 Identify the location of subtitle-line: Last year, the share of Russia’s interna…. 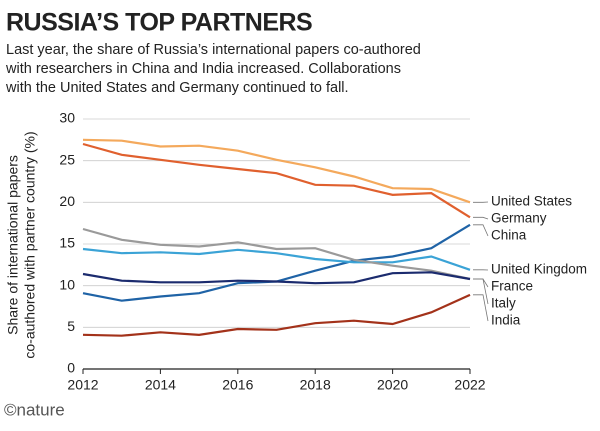
(213, 50).